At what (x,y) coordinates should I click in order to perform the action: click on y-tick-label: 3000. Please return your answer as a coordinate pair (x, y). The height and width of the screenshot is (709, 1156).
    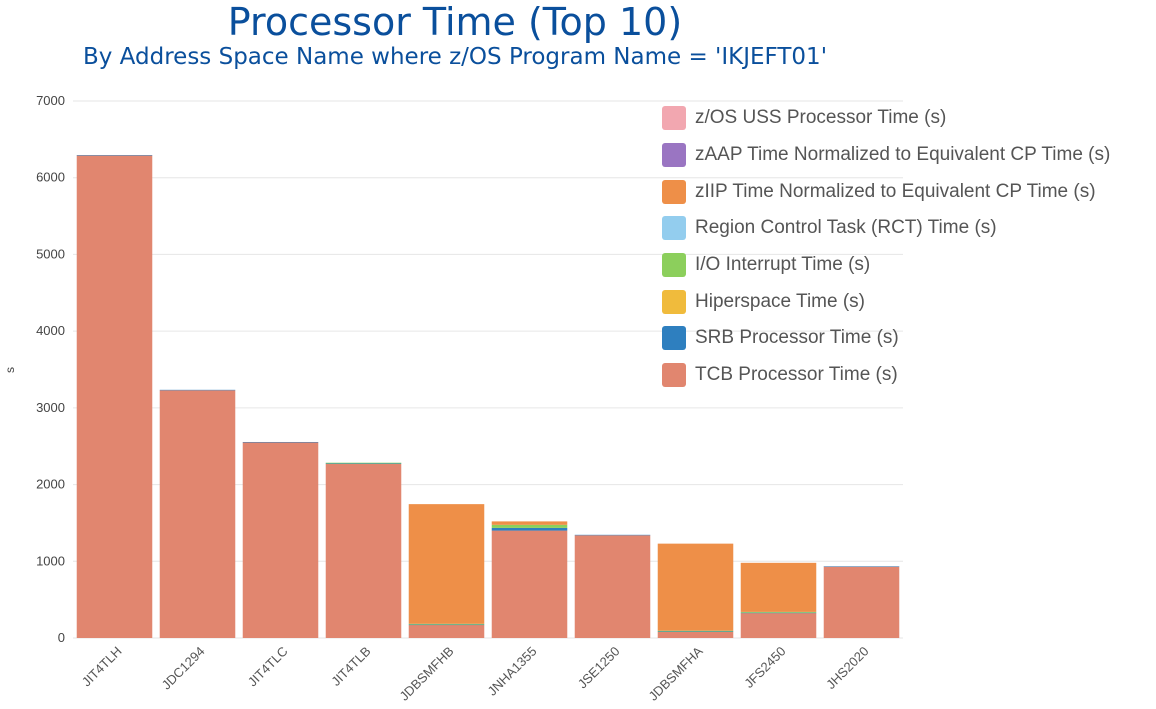
    Looking at the image, I should click on (50, 407).